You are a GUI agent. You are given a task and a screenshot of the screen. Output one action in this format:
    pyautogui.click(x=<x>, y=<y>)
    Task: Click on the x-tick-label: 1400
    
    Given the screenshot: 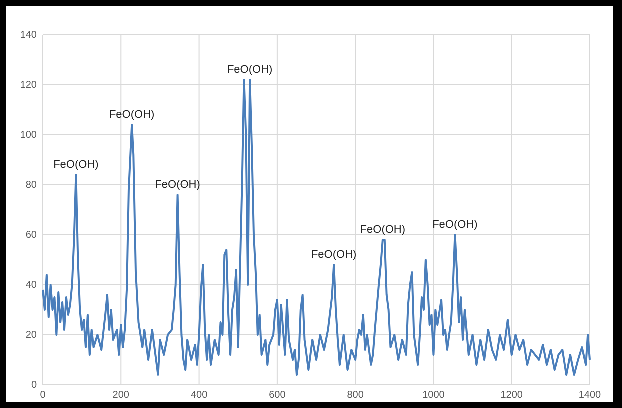 What is the action you would take?
    pyautogui.click(x=590, y=396)
    